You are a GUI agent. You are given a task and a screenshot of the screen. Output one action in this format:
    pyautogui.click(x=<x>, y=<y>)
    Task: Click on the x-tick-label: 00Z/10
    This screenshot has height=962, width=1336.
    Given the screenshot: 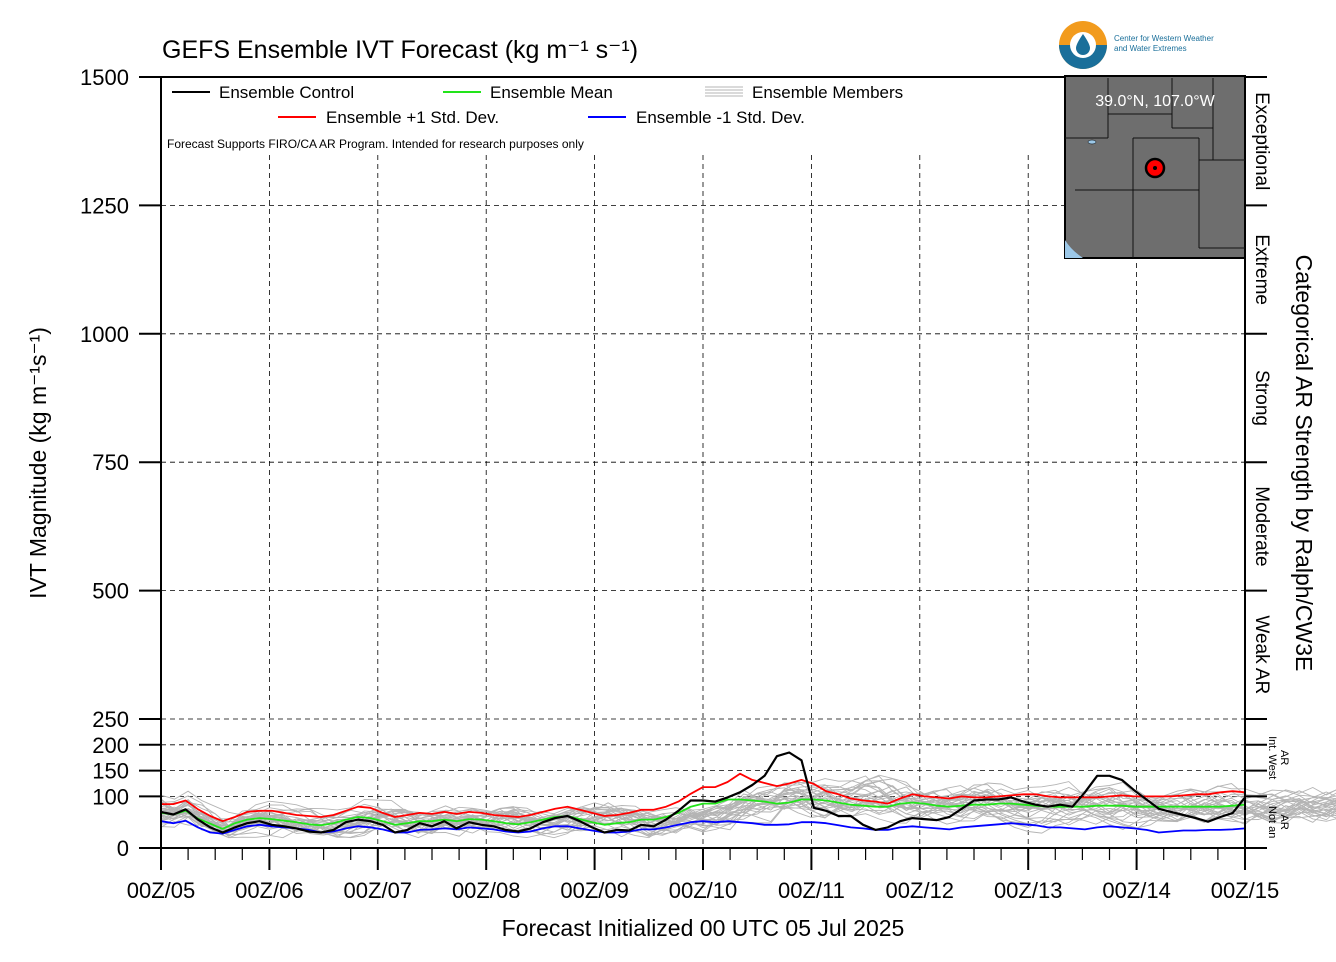 What is the action you would take?
    pyautogui.click(x=703, y=890)
    